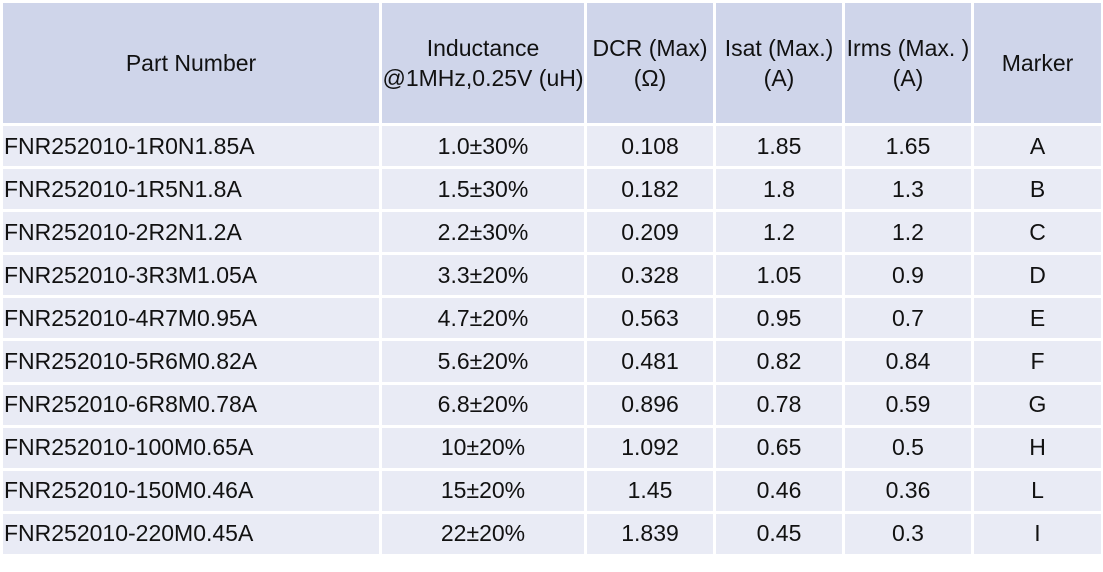 Image resolution: width=1103 pixels, height=572 pixels. Describe the element at coordinates (908, 63) in the screenshot. I see `header-irms: Irms (Max. ) (A)` at that location.